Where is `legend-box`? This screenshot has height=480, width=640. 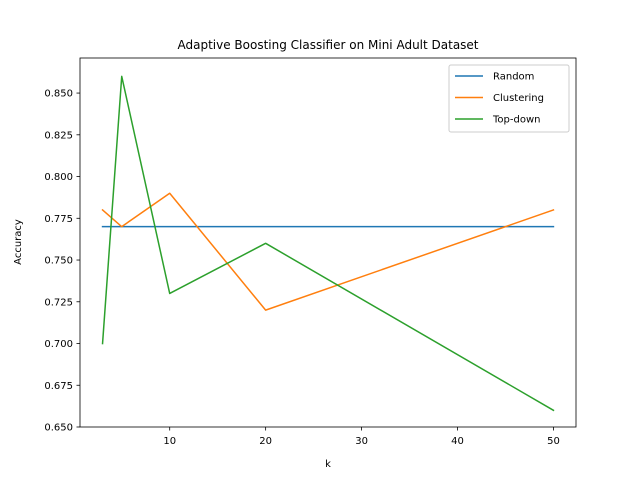
legend-box is located at coordinates (509, 98).